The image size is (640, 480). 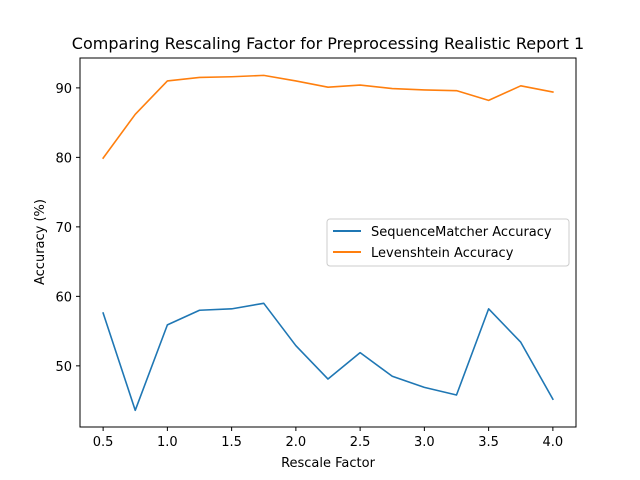 I want to click on y-tick-label: 50, so click(x=63, y=367).